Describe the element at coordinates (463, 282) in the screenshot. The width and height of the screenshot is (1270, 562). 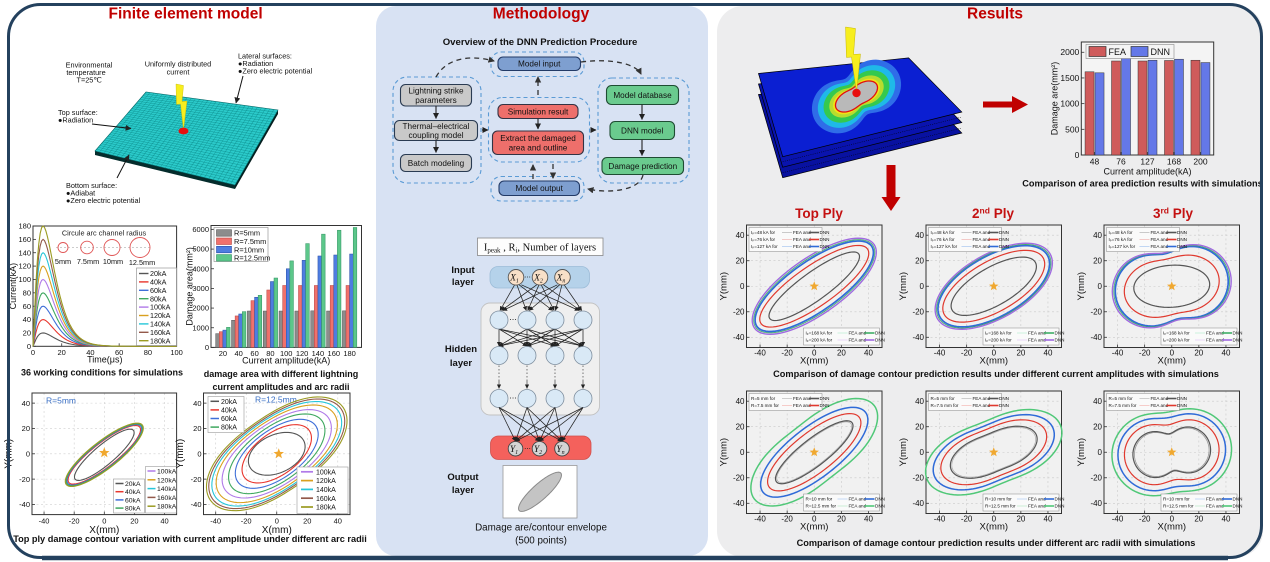
I see `svg-text: layer` at that location.